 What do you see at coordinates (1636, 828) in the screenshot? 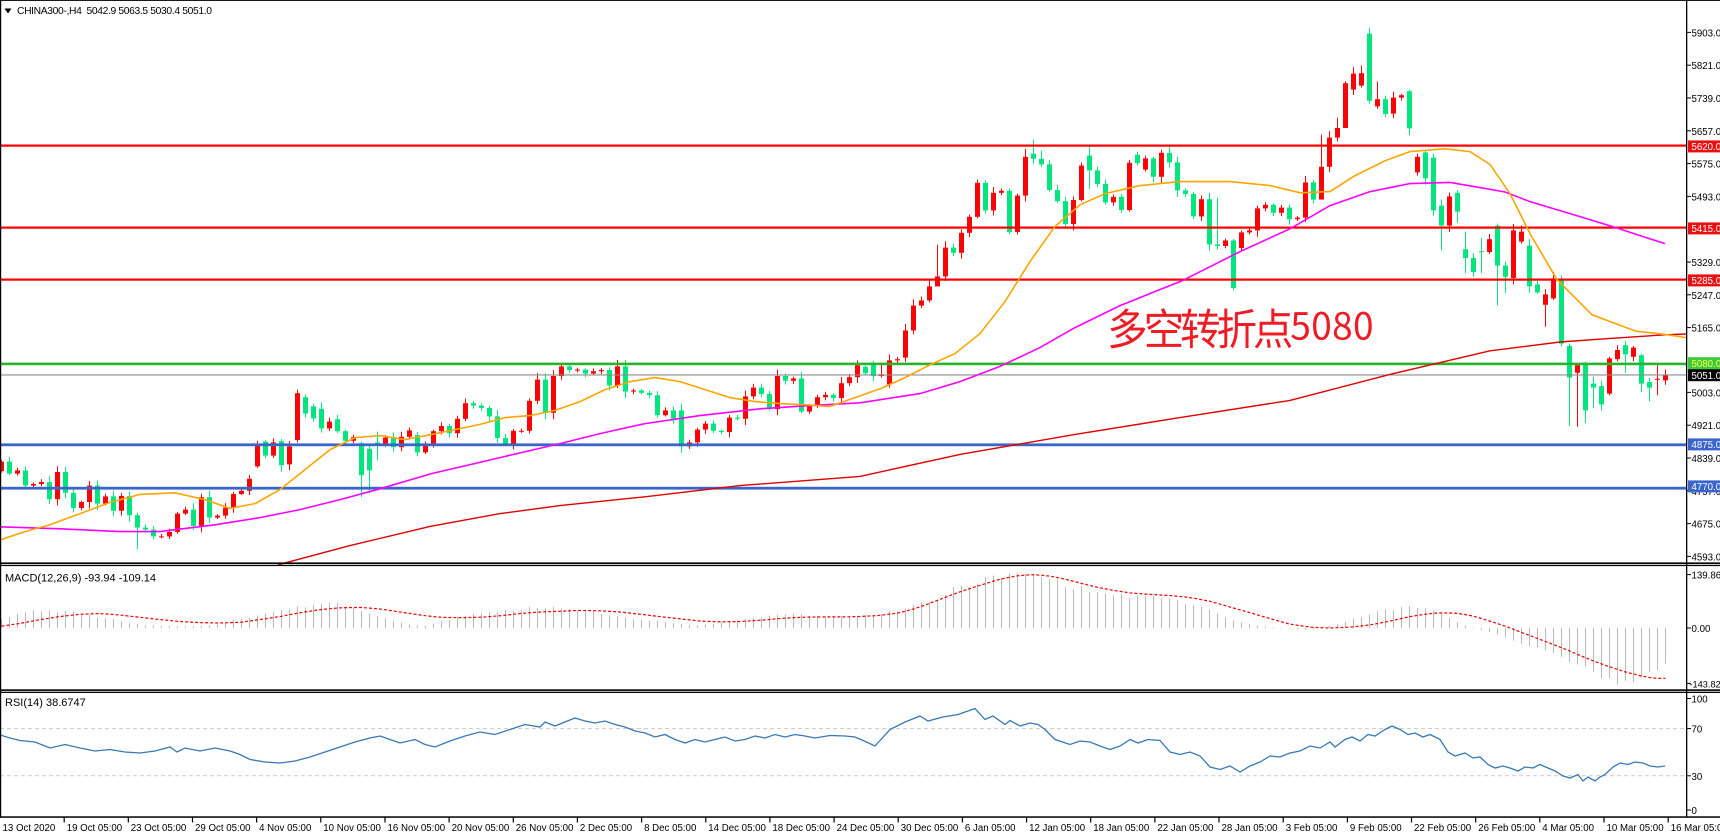
I see `svg-text: 10 Mar 05:00` at bounding box center [1636, 828].